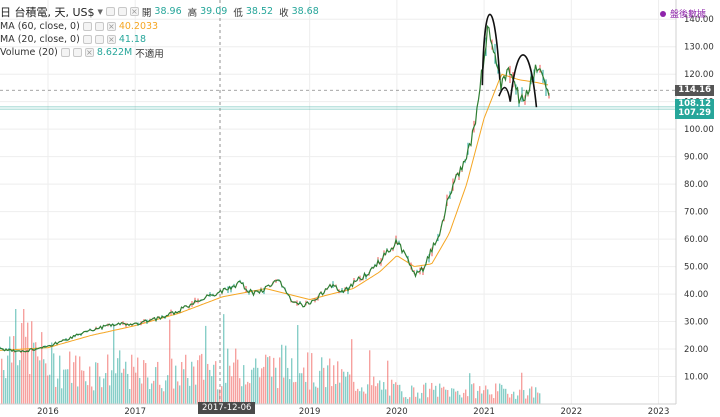  Describe the element at coordinates (40, 39) in the screenshot. I see `indicator-ma20-name: MA (20, close, 0)` at that location.